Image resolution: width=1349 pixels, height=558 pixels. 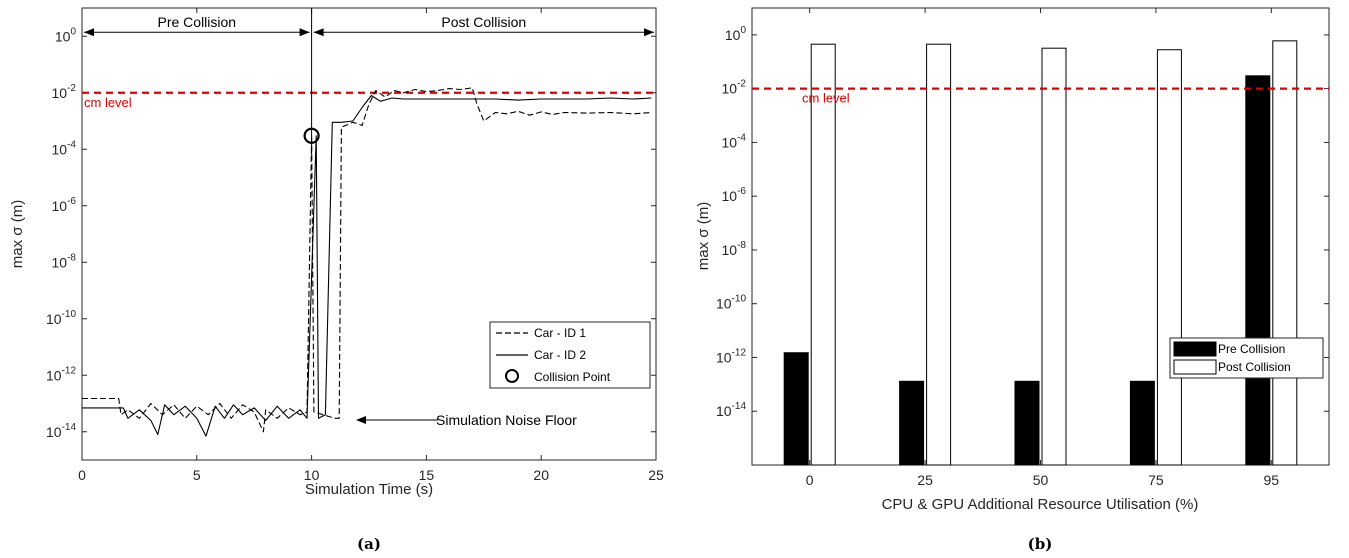 I want to click on y-tick-label-b: 10⁻¹⁰, so click(x=731, y=303).